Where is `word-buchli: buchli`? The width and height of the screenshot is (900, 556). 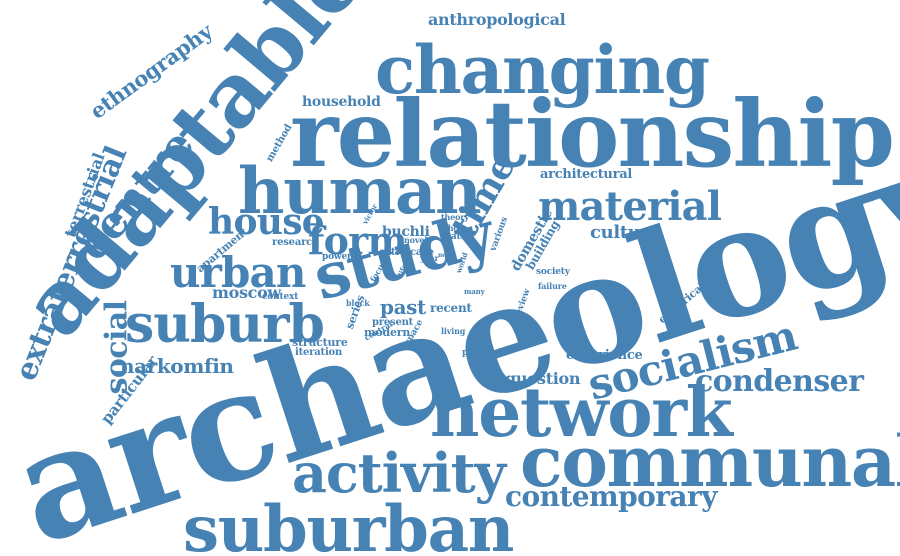 word-buchli: buchli is located at coordinates (406, 232).